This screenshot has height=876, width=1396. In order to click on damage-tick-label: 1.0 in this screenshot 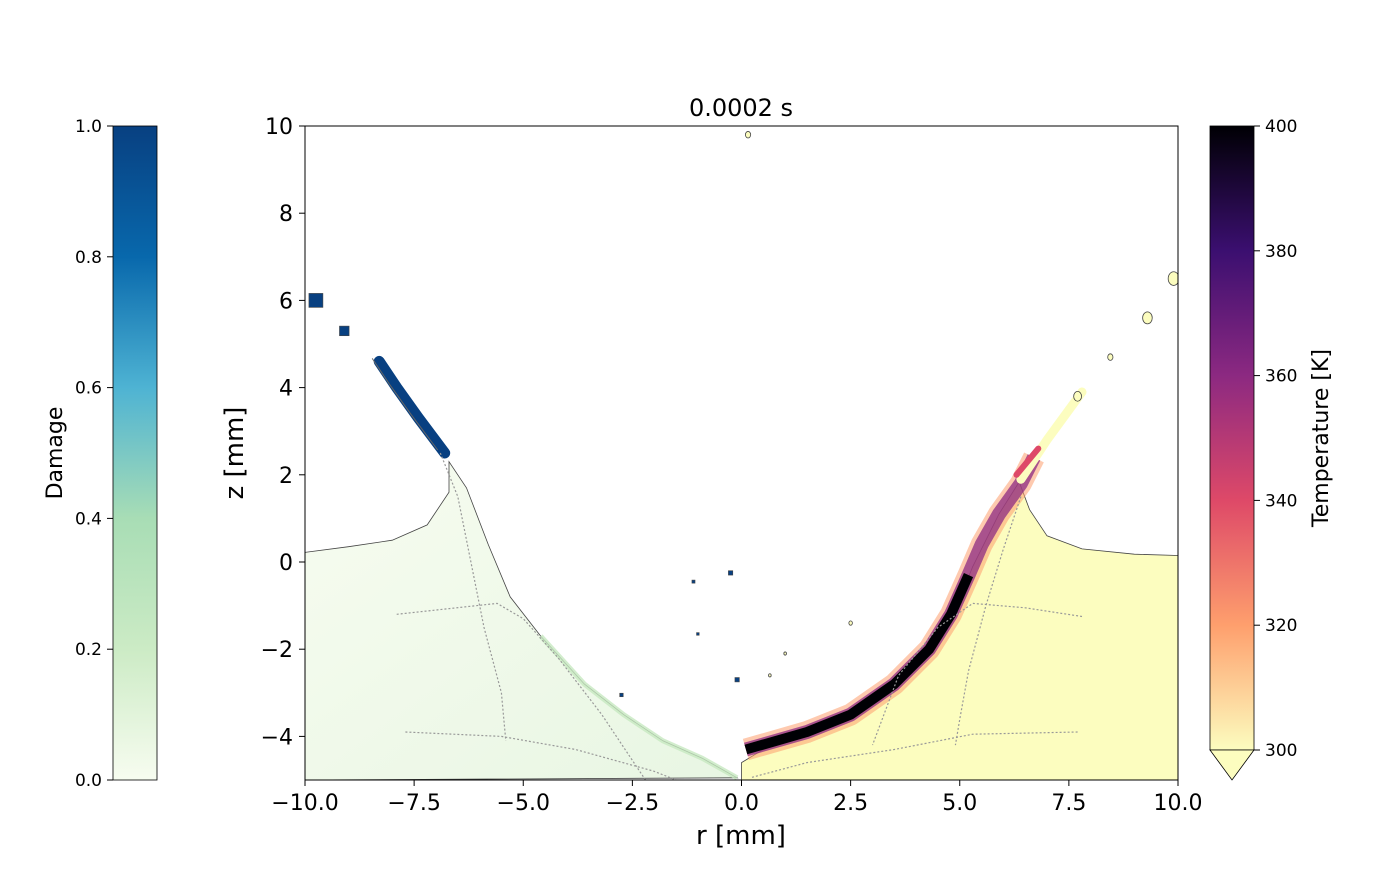, I will do `click(88, 127)`.